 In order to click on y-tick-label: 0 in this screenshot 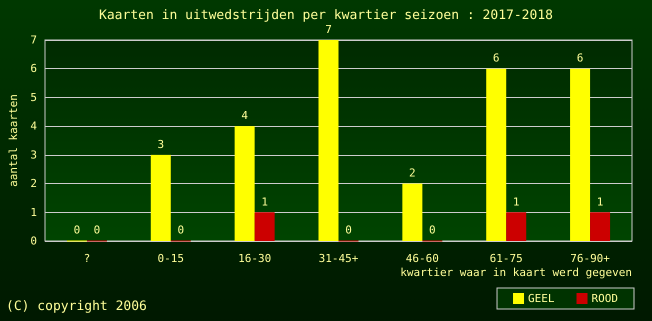, I will do `click(33, 241)`.